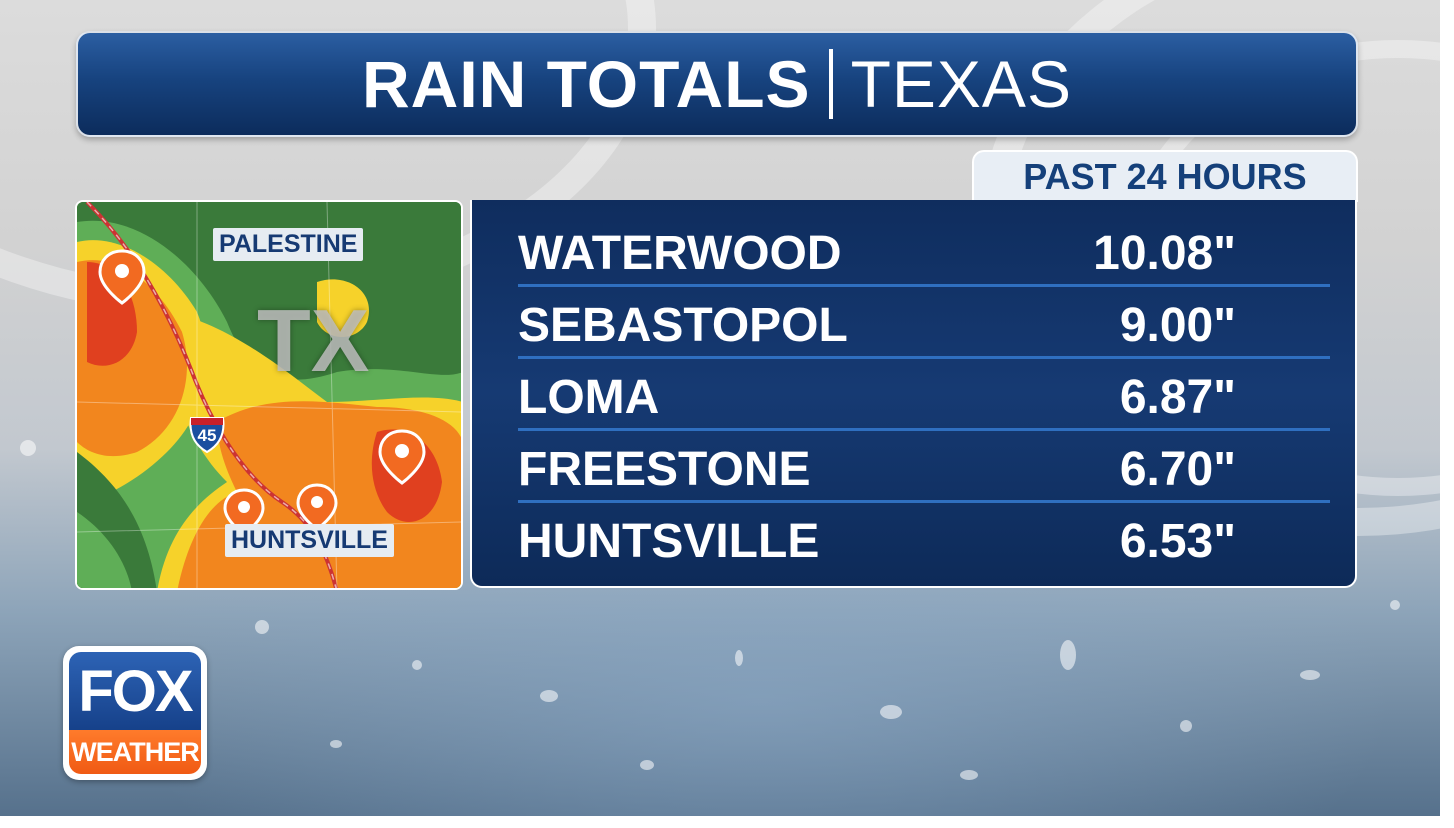 The image size is (1454, 828). I want to click on radar-map: TX PALESTINE HUNTSVILLE 45, so click(269, 395).